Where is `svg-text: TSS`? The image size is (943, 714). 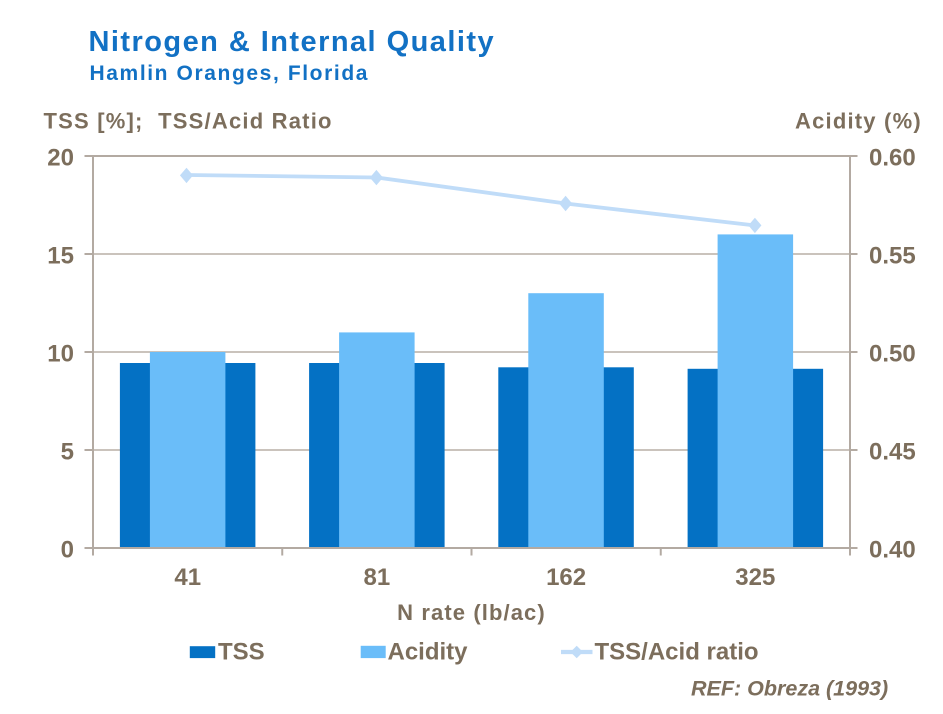 svg-text: TSS is located at coordinates (241, 652).